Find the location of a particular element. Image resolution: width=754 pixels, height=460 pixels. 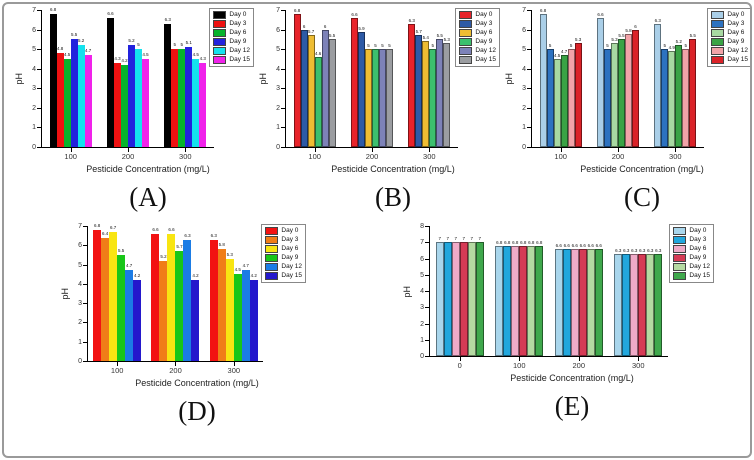

legend-item: Day 9 is located at coordinates (729, 42).